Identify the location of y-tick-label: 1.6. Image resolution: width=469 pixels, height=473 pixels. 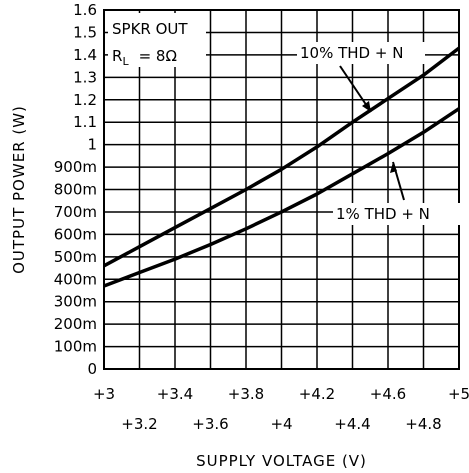
(85, 10).